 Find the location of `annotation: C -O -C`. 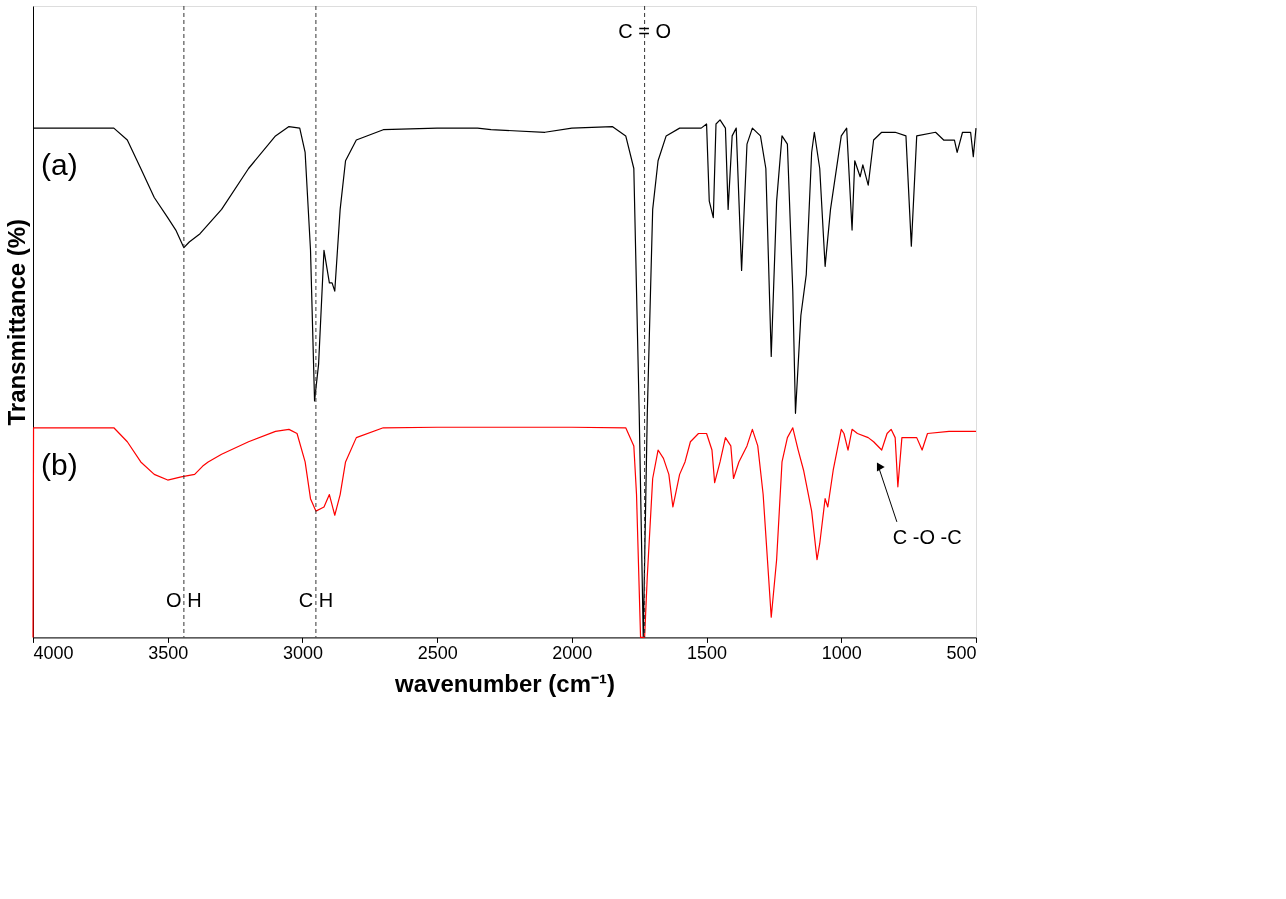

annotation: C -O -C is located at coordinates (927, 536).